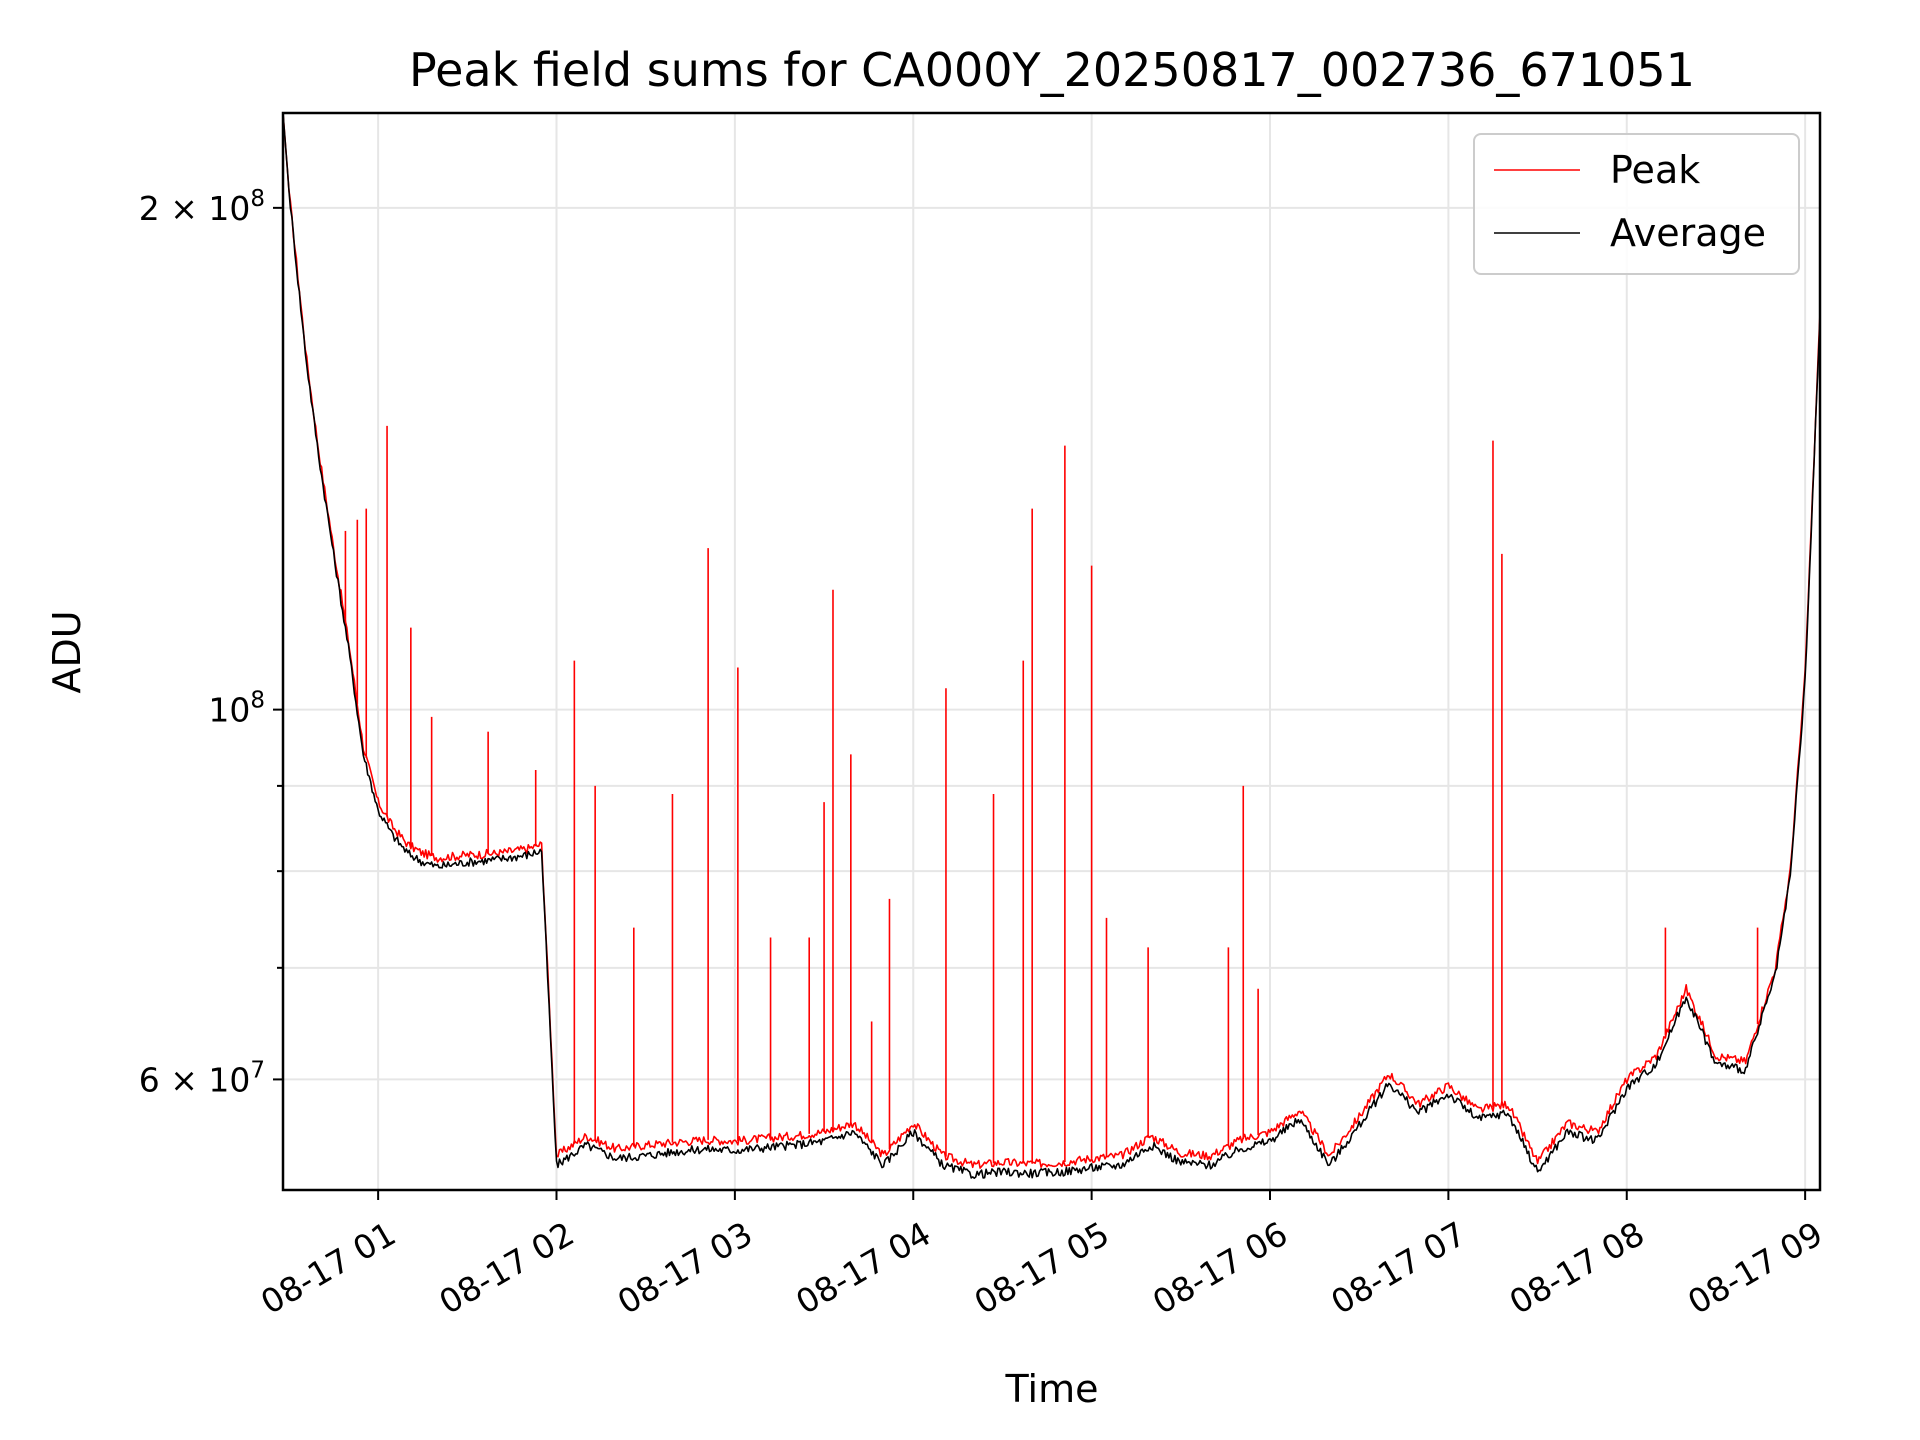  What do you see at coordinates (67, 651) in the screenshot?
I see `y-axis-label: ADU` at bounding box center [67, 651].